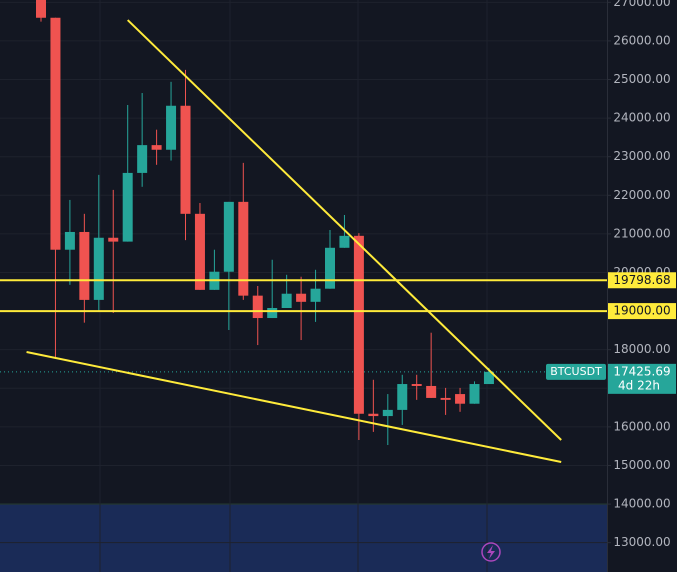 The image size is (677, 572). I want to click on last-price-label: 17425.69, so click(641, 371).